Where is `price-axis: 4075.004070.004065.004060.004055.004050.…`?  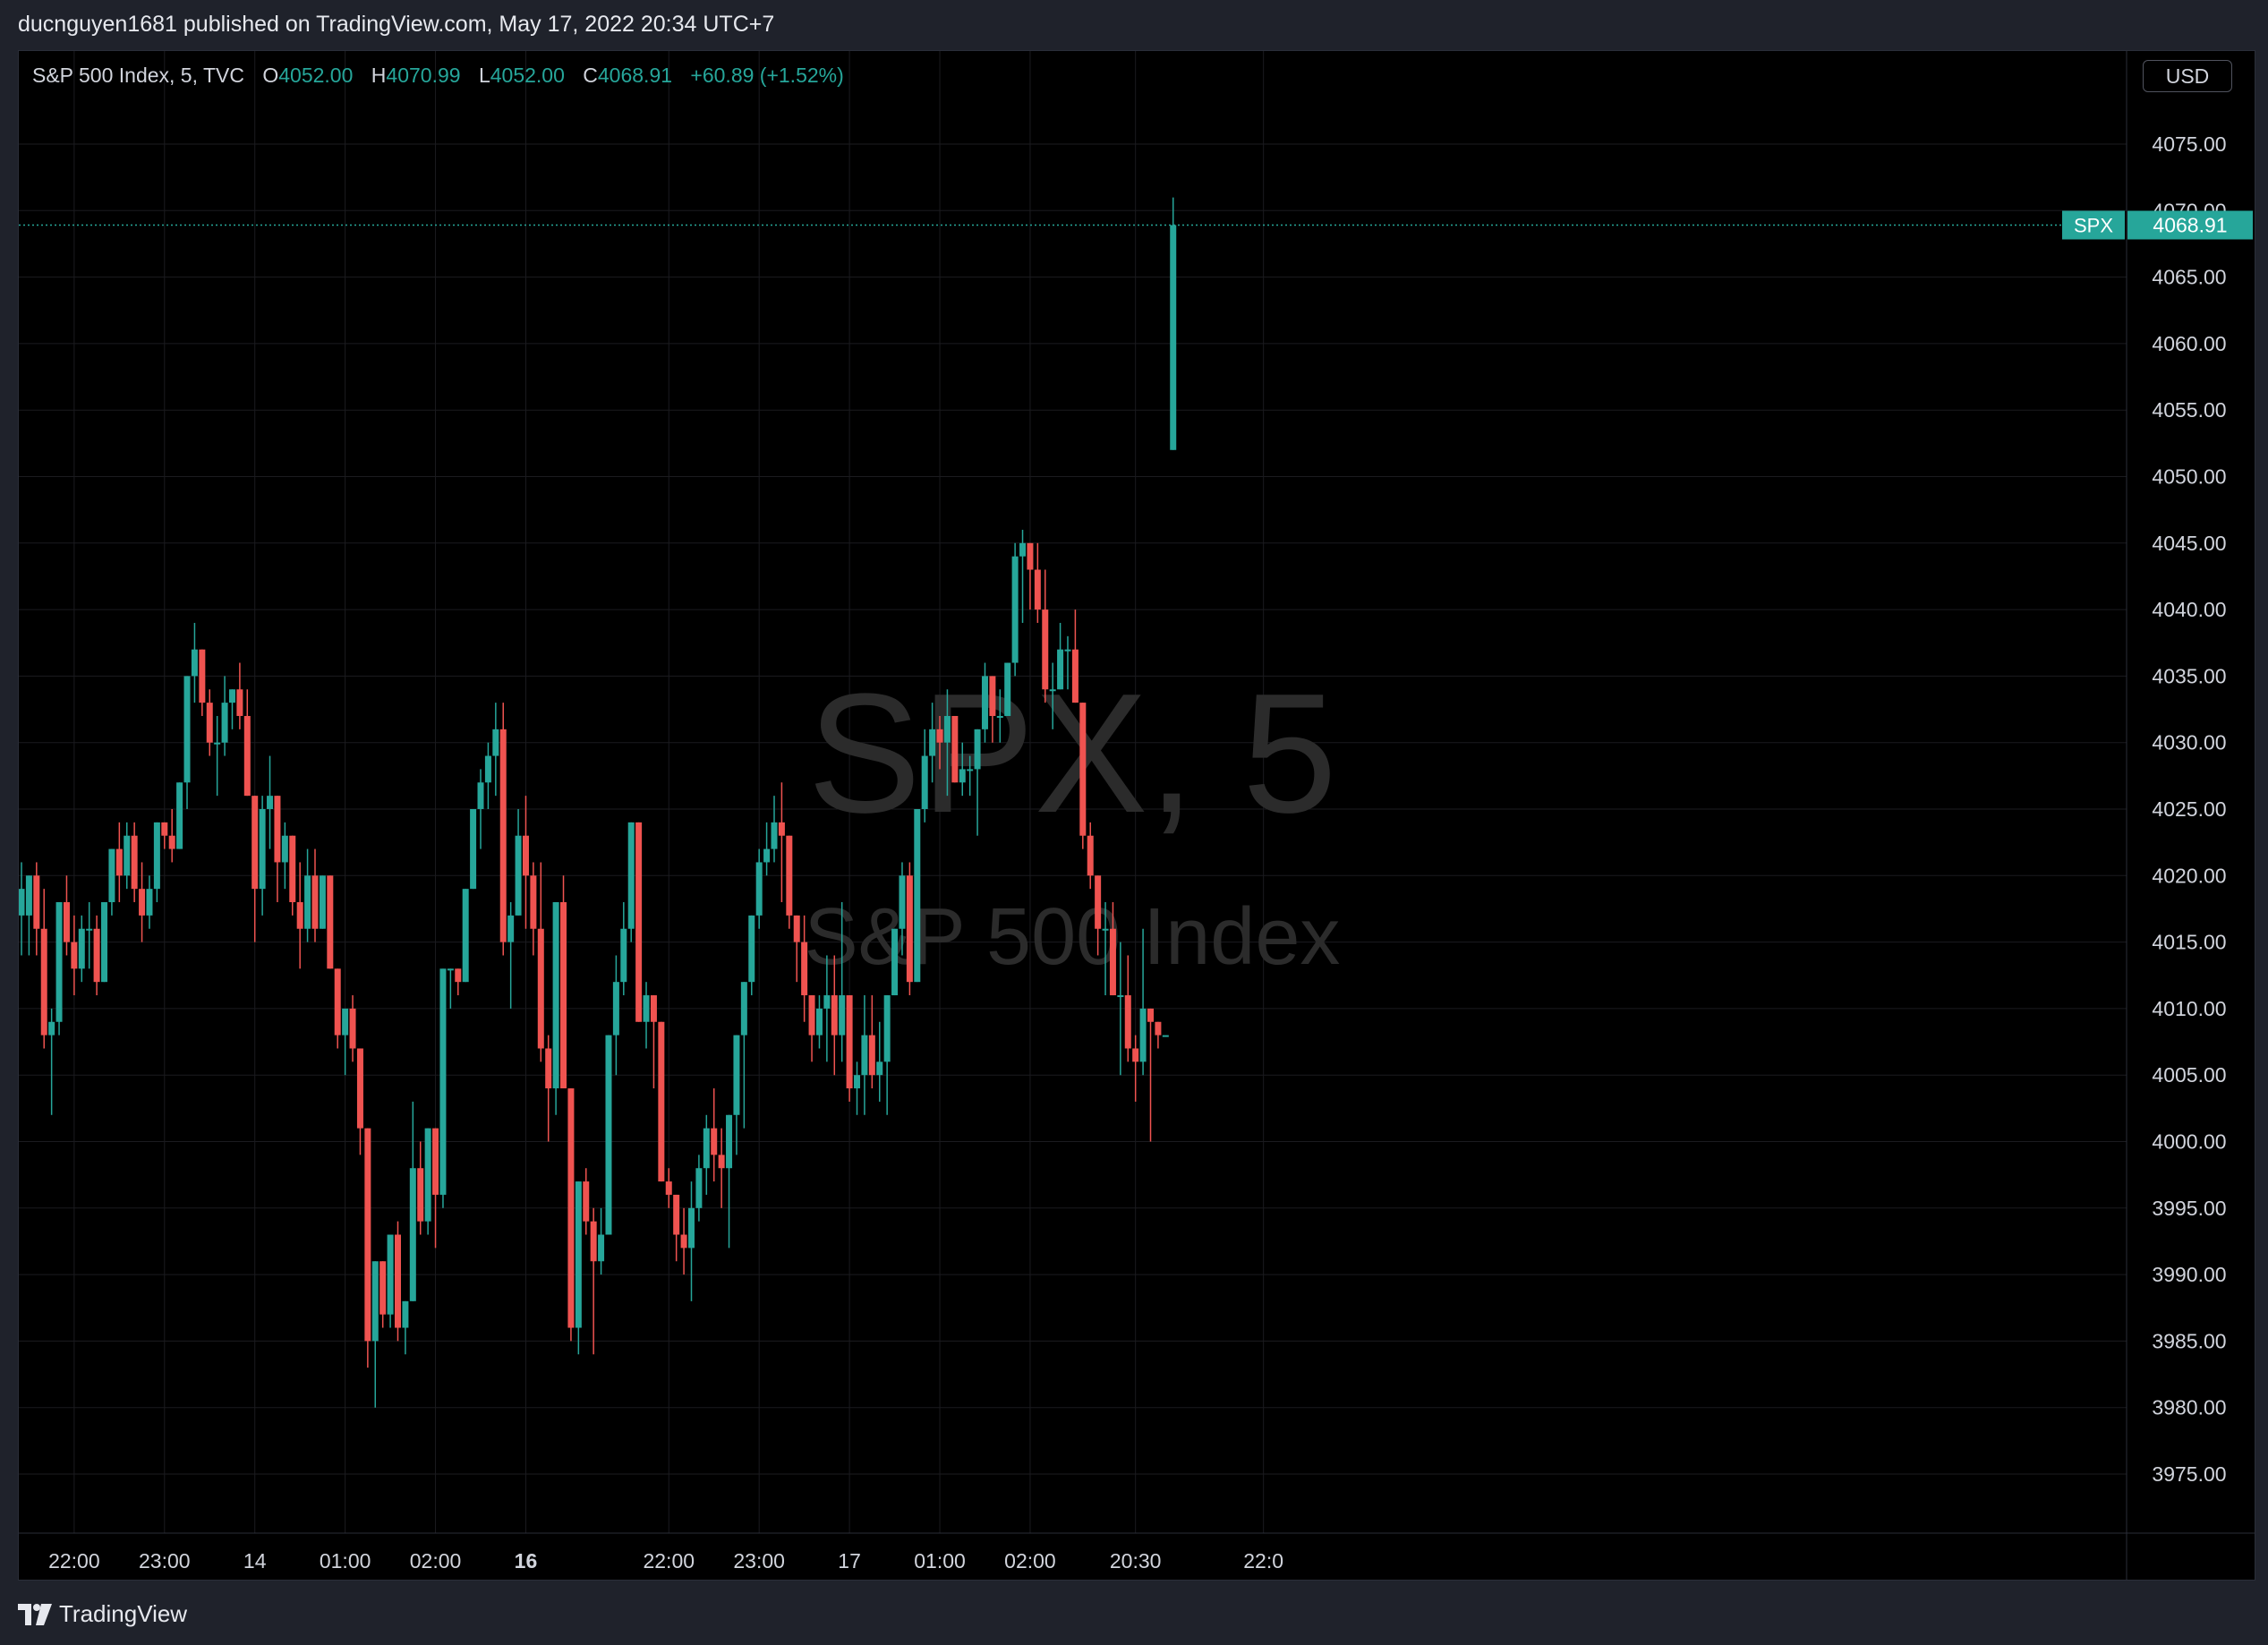 price-axis: 4075.004070.004065.004060.004055.004050.… is located at coordinates (2177, 816).